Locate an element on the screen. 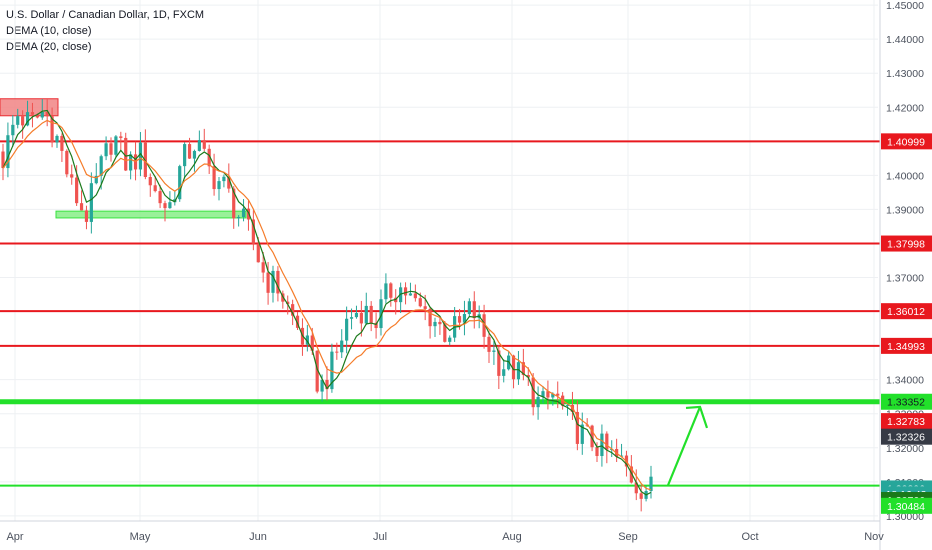 The height and width of the screenshot is (550, 932). time-tick-label: May is located at coordinates (140, 537).